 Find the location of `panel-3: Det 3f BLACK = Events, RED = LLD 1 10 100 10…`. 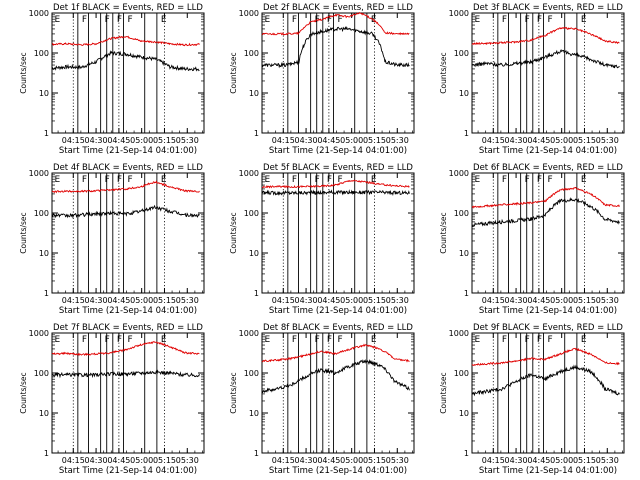

panel-3: Det 3f BLACK = Events, RED = LLD 1 10 100 10… is located at coordinates (532, 79).